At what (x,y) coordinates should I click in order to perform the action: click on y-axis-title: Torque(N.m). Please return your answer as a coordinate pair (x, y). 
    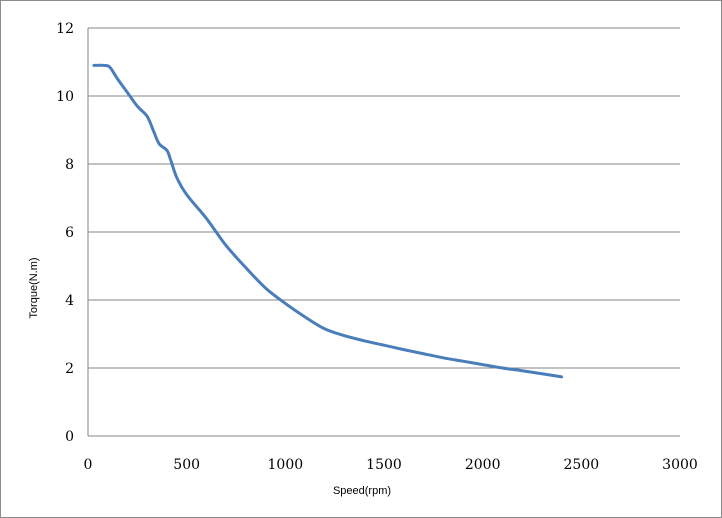
    Looking at the image, I should click on (34, 287).